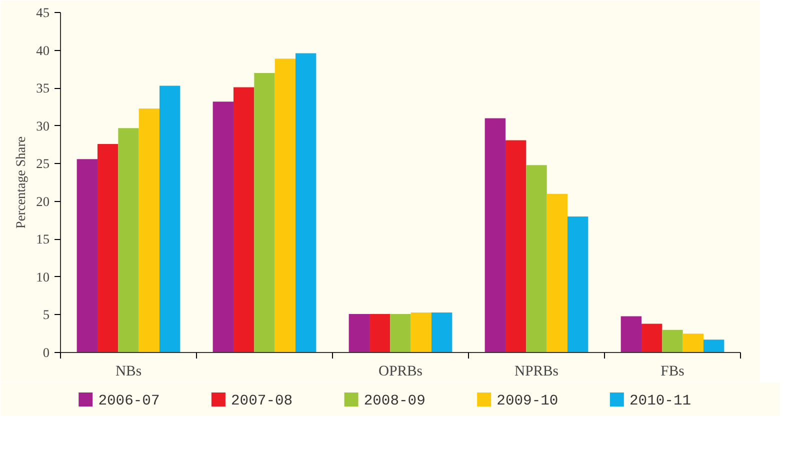 The image size is (794, 470). What do you see at coordinates (395, 402) in the screenshot?
I see `legend-label: 2008-09` at bounding box center [395, 402].